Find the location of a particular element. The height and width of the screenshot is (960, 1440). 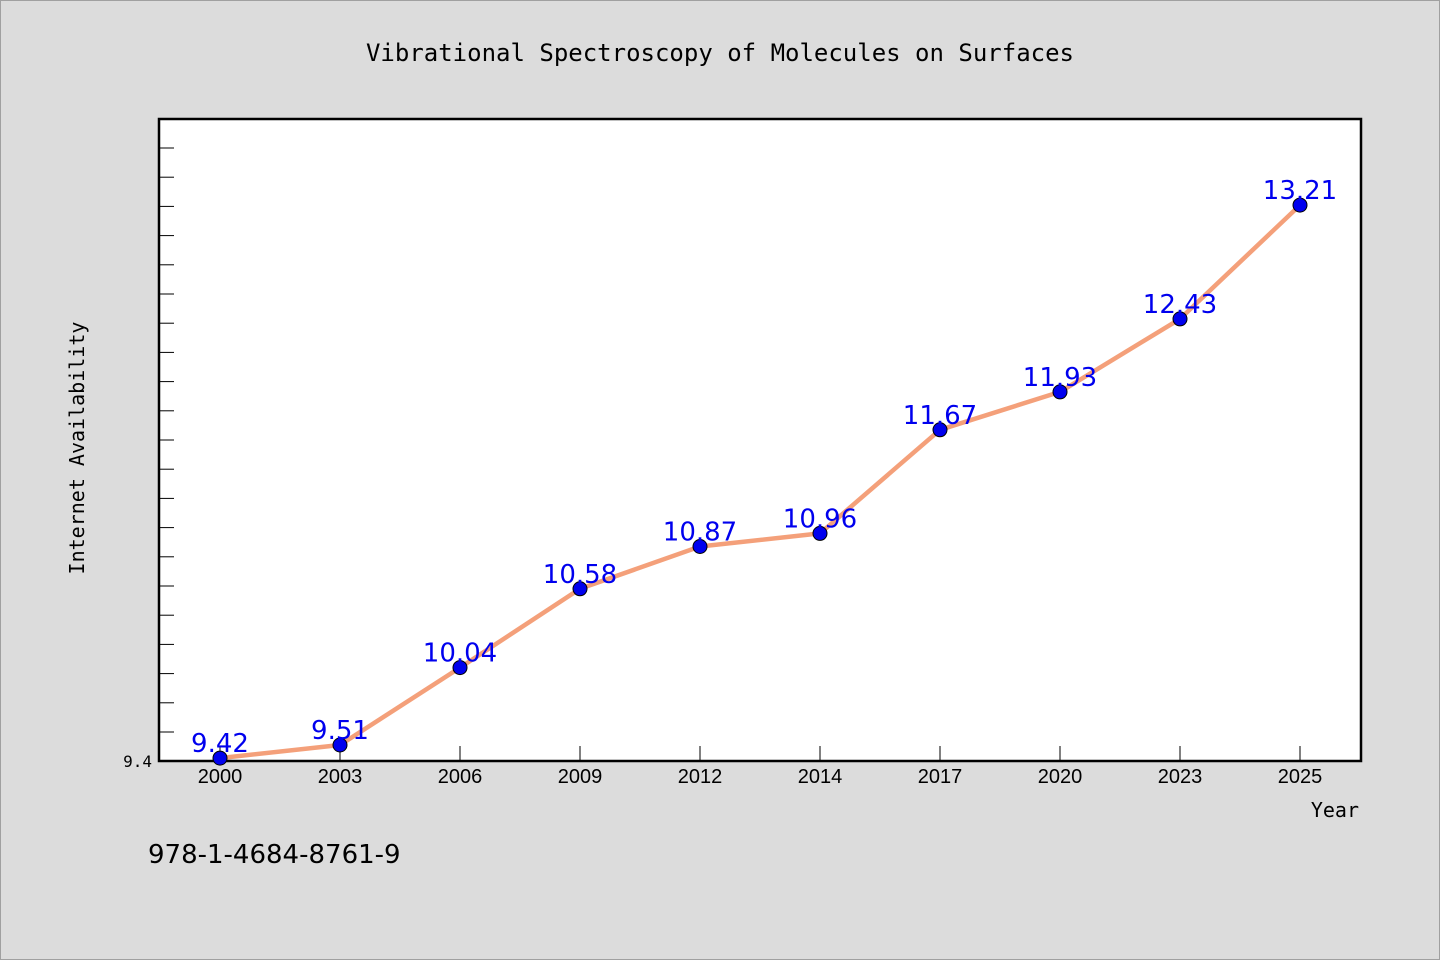

data-label: 13.21 is located at coordinates (1300, 191).